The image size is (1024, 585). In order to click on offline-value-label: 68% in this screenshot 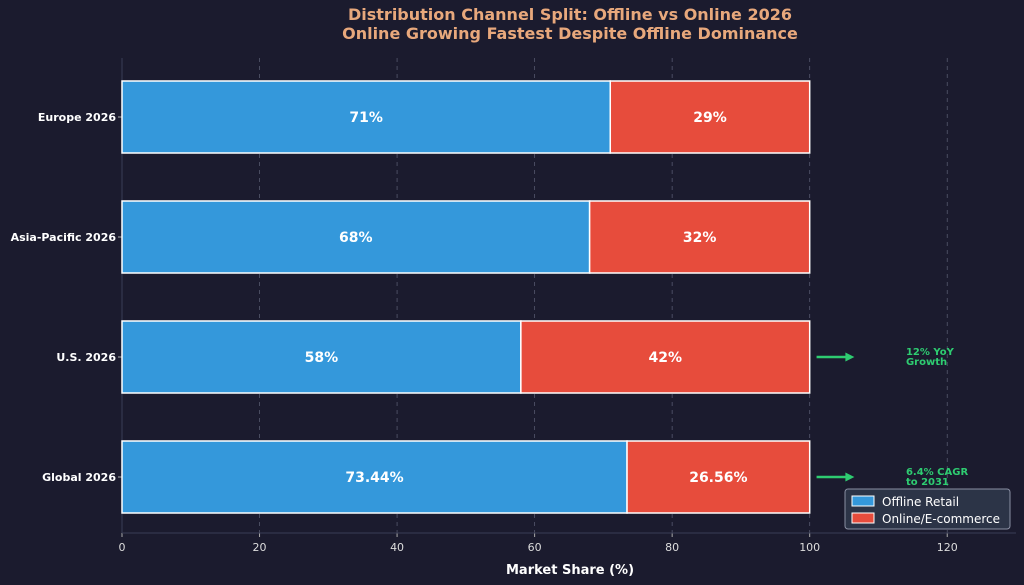, I will do `click(356, 238)`.